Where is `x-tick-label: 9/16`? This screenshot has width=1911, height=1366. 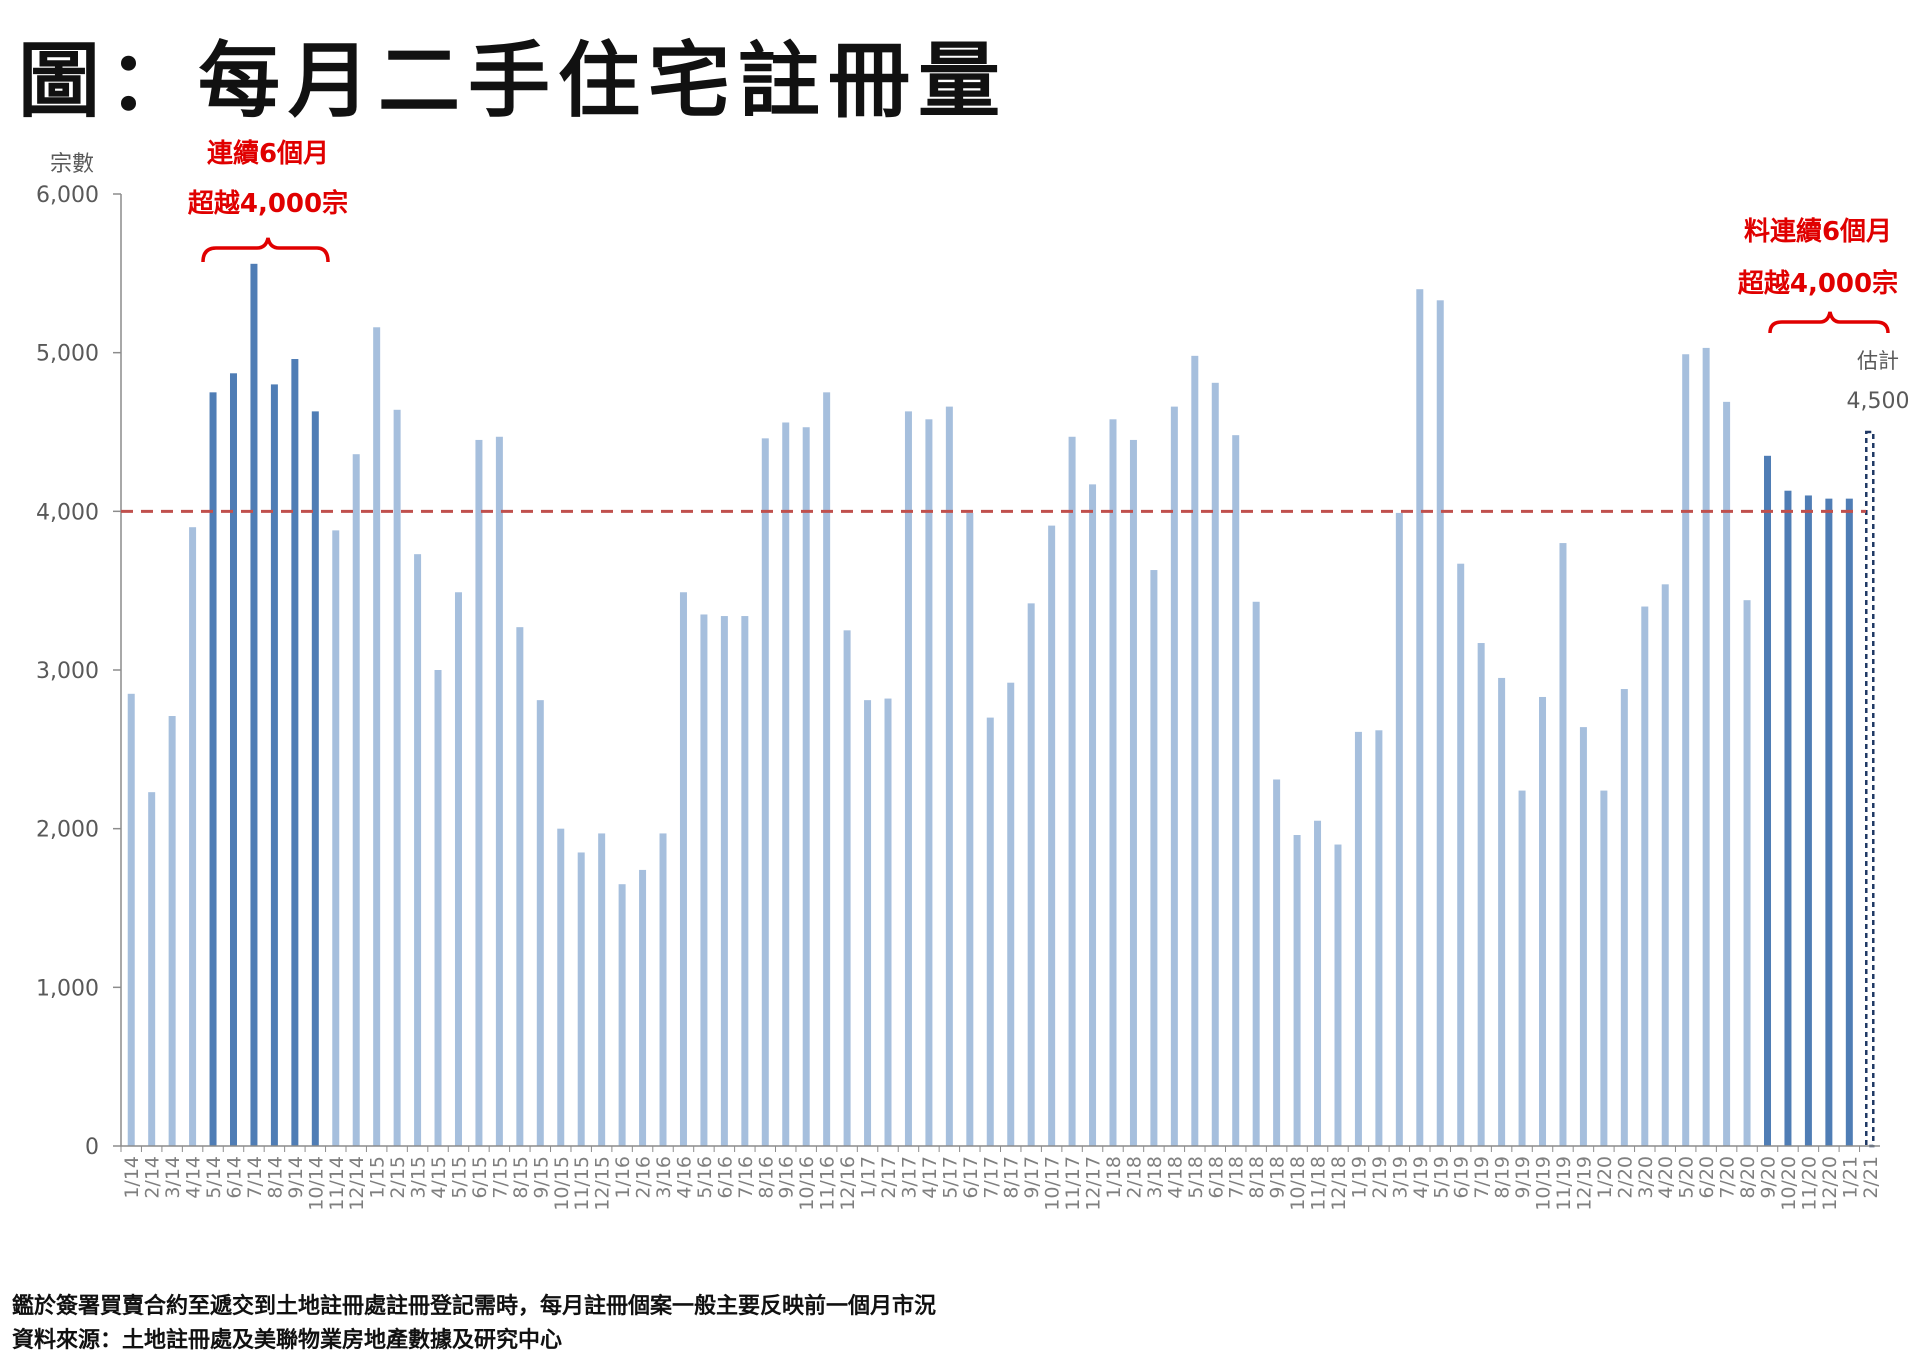 x-tick-label: 9/16 is located at coordinates (787, 1177).